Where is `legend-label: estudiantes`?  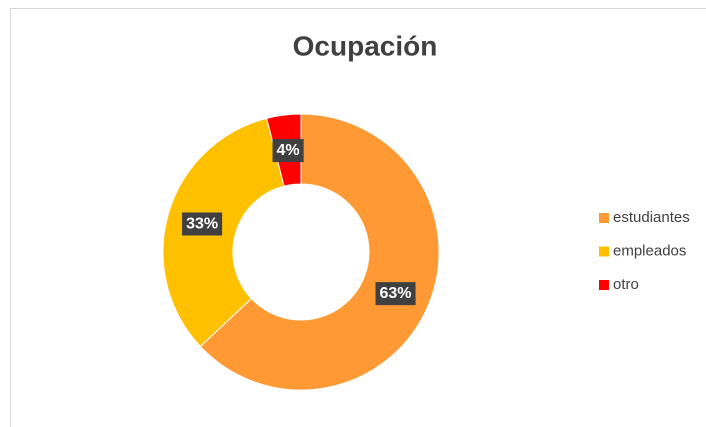 legend-label: estudiantes is located at coordinates (651, 217).